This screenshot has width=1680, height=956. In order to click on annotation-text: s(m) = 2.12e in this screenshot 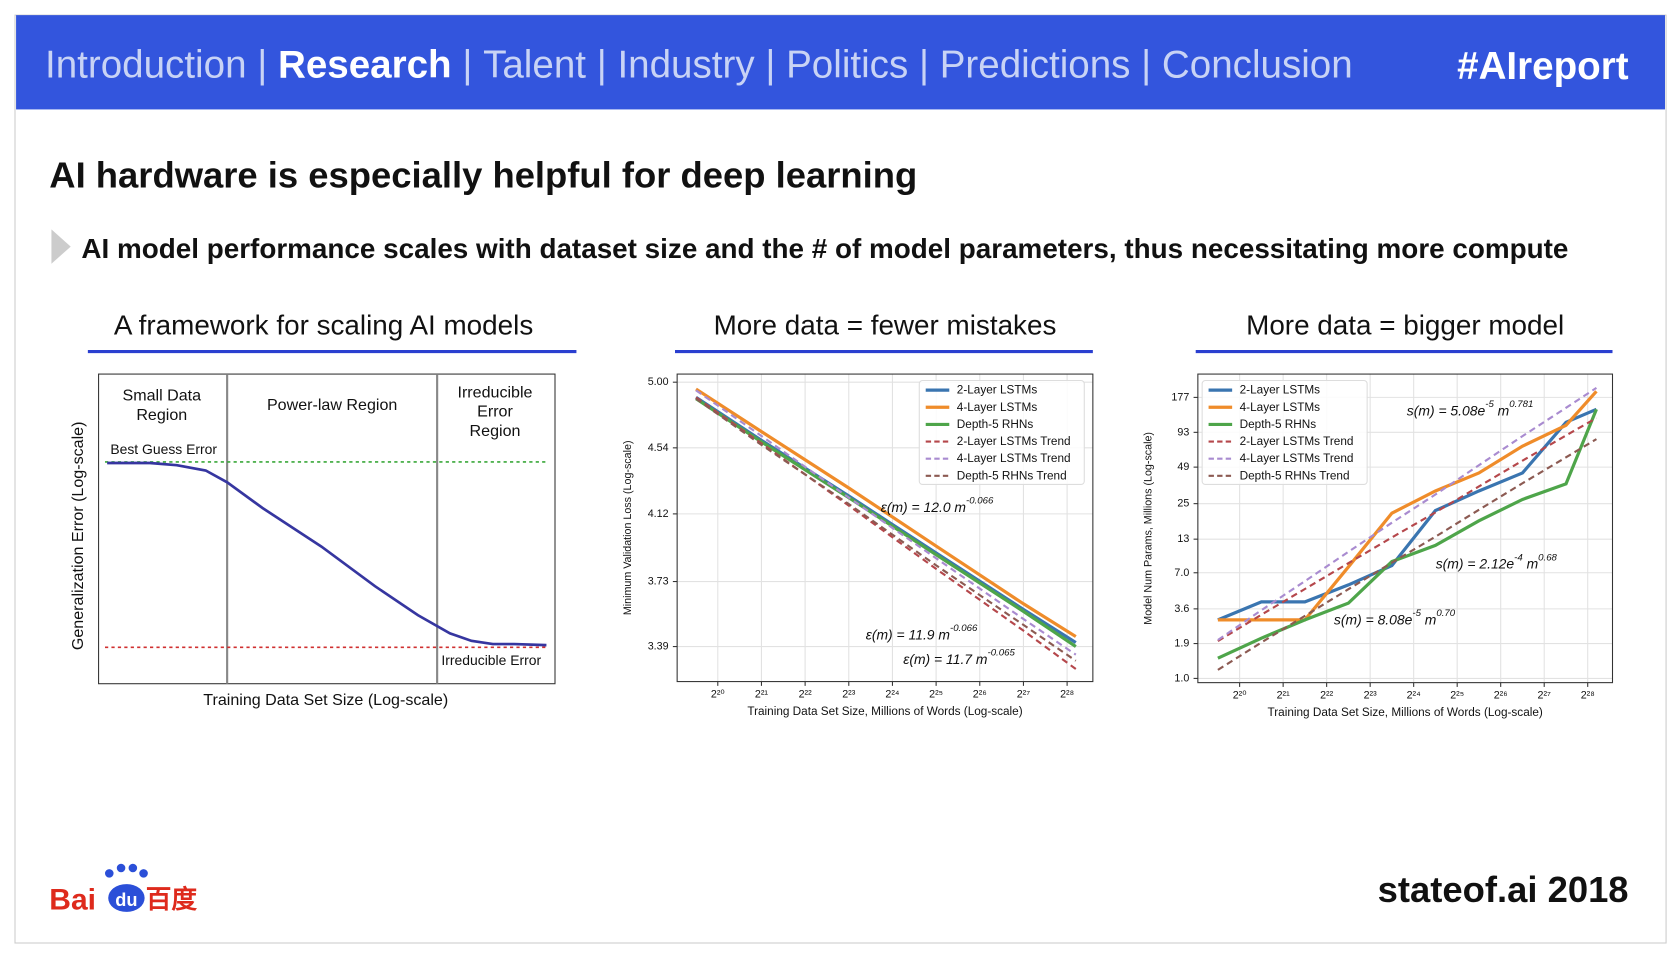, I will do `click(1475, 564)`.